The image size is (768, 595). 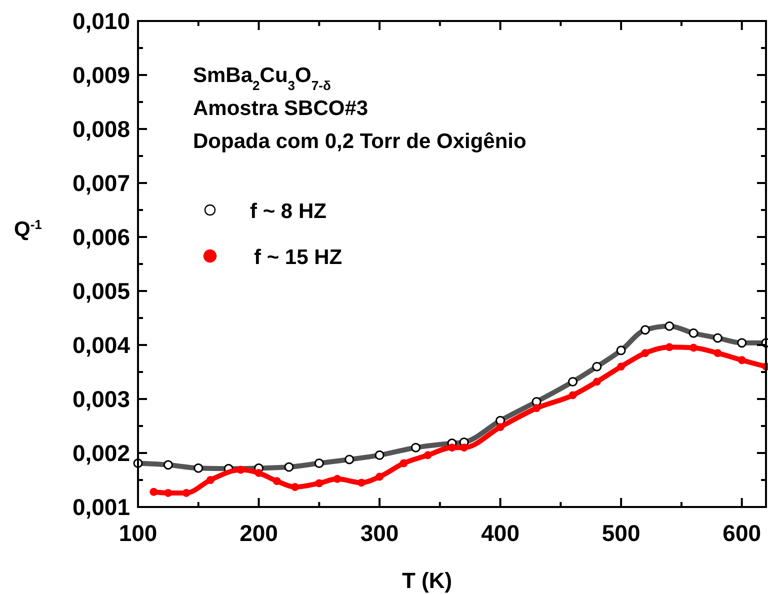 What do you see at coordinates (742, 533) in the screenshot?
I see `x-tick-label: 600` at bounding box center [742, 533].